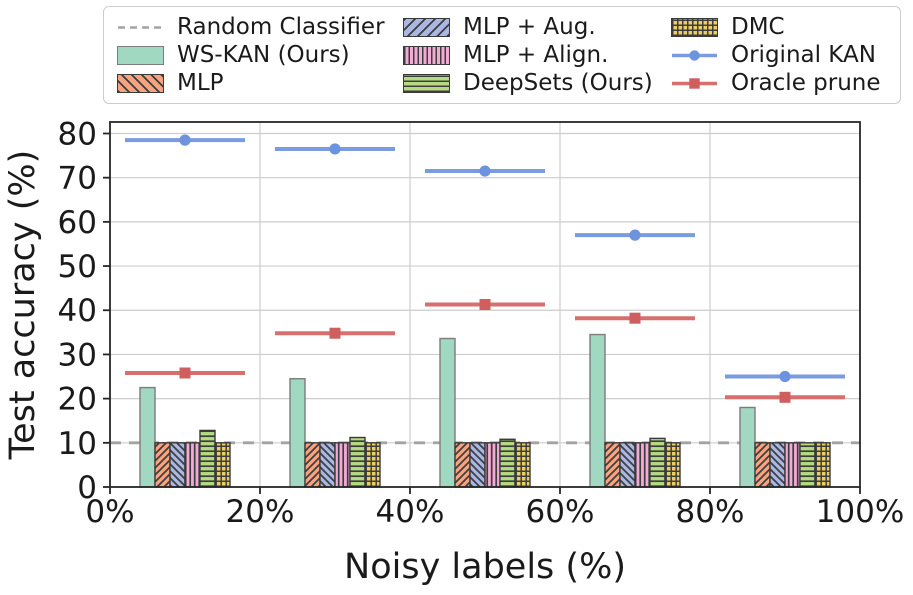 Image resolution: width=913 pixels, height=595 pixels. What do you see at coordinates (485, 567) in the screenshot?
I see `x-axis-label: Noisy labels (%)` at bounding box center [485, 567].